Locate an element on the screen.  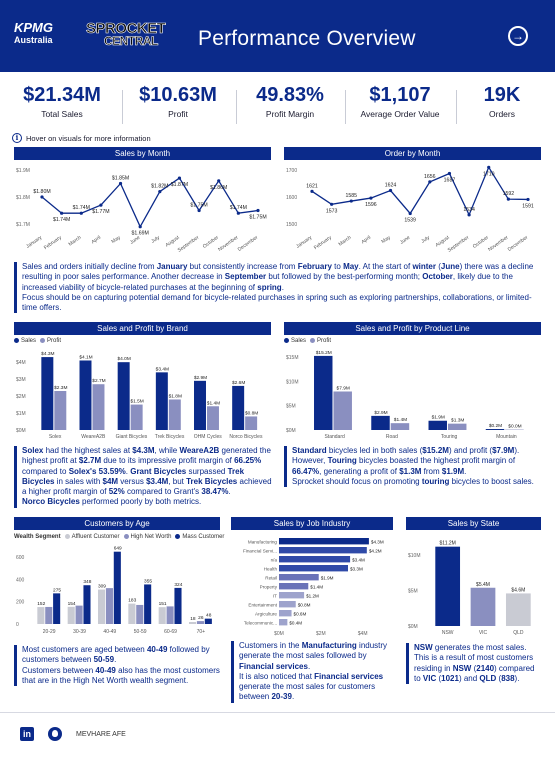
sprocket-logo: SPROCKET CENTRAL is located at coordinates (126, 34).